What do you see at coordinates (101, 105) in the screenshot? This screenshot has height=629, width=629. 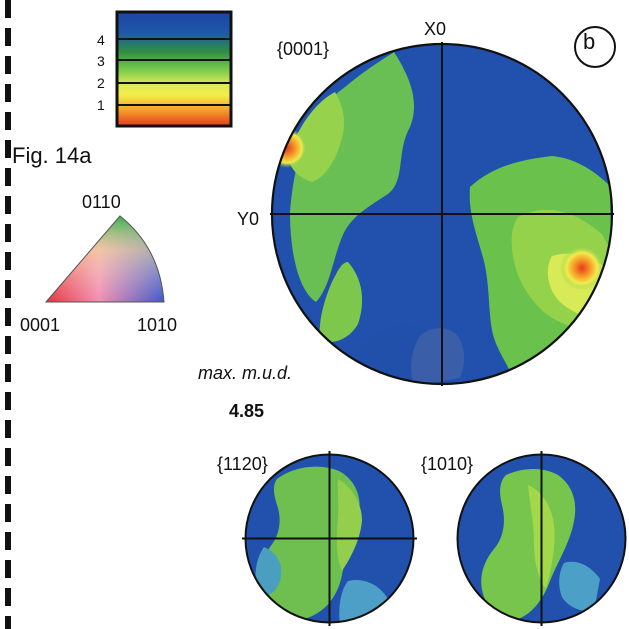 I see `legend-tick-1: 1` at bounding box center [101, 105].